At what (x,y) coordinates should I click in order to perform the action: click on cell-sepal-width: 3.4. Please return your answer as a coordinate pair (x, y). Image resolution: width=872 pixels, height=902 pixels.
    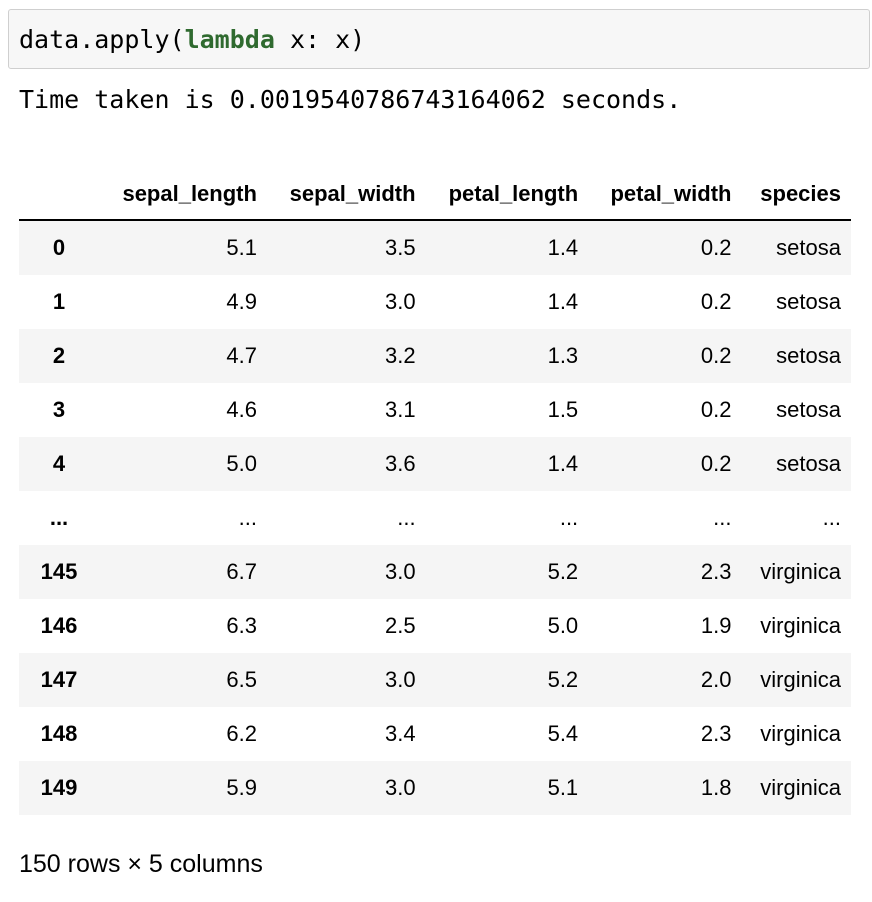
    Looking at the image, I should click on (400, 733).